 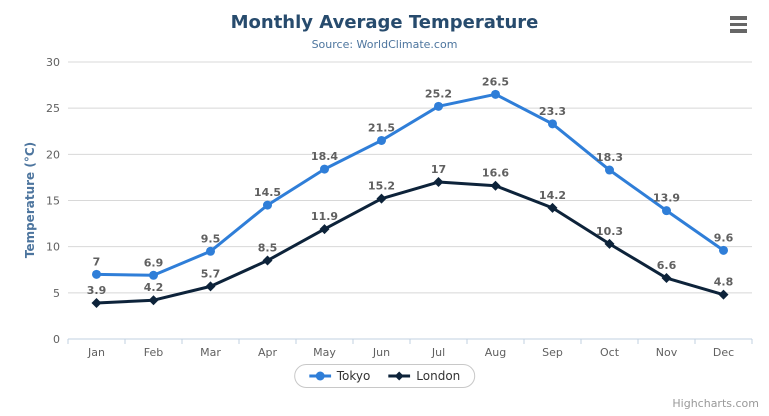 I want to click on tokyo-data-label: 26.5, so click(x=495, y=81).